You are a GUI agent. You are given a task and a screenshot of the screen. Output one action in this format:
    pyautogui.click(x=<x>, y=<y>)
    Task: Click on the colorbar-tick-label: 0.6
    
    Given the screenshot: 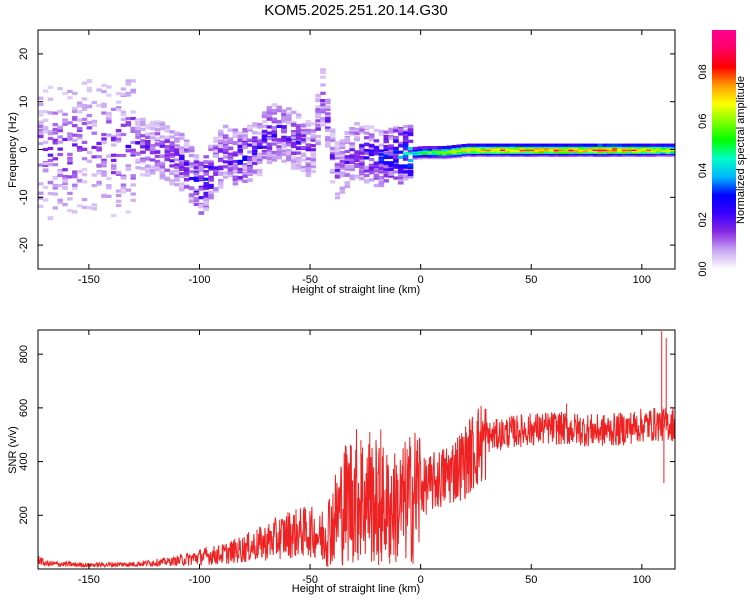 What is the action you would take?
    pyautogui.click(x=703, y=121)
    